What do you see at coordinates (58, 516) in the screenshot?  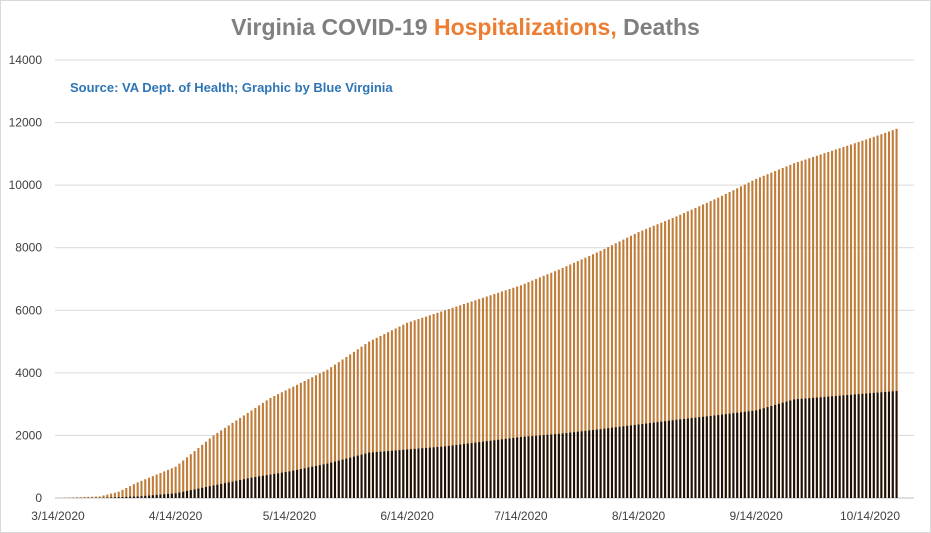 I see `x-tick-label: 3/14/2020` at bounding box center [58, 516].